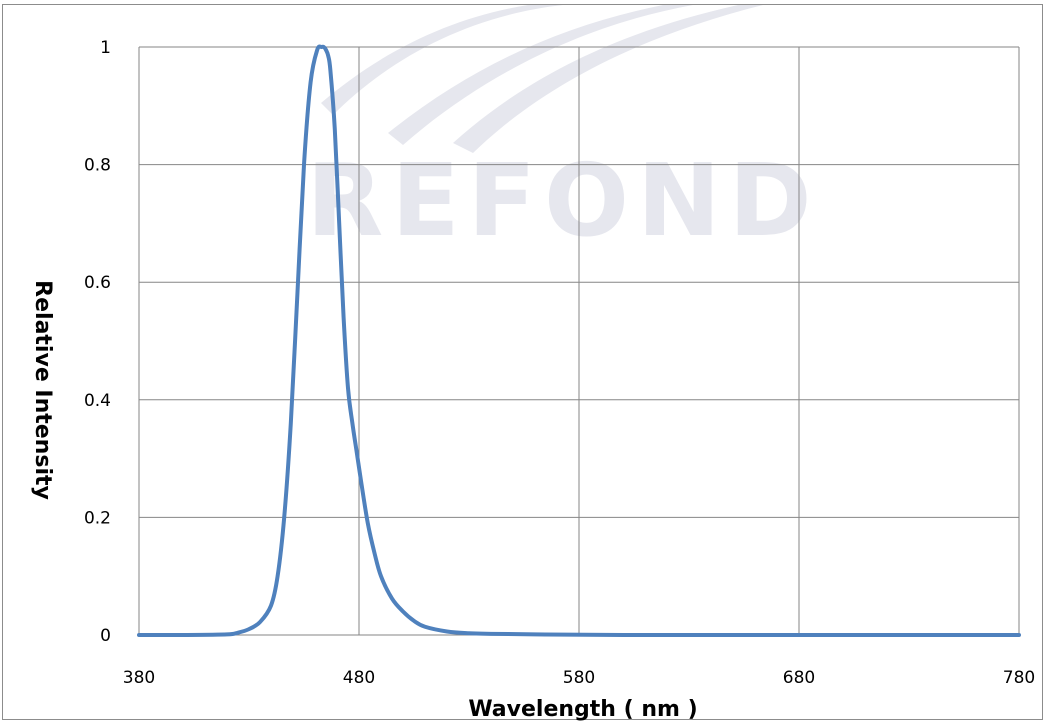  I want to click on y-tick-label: 0.6, so click(97, 283).